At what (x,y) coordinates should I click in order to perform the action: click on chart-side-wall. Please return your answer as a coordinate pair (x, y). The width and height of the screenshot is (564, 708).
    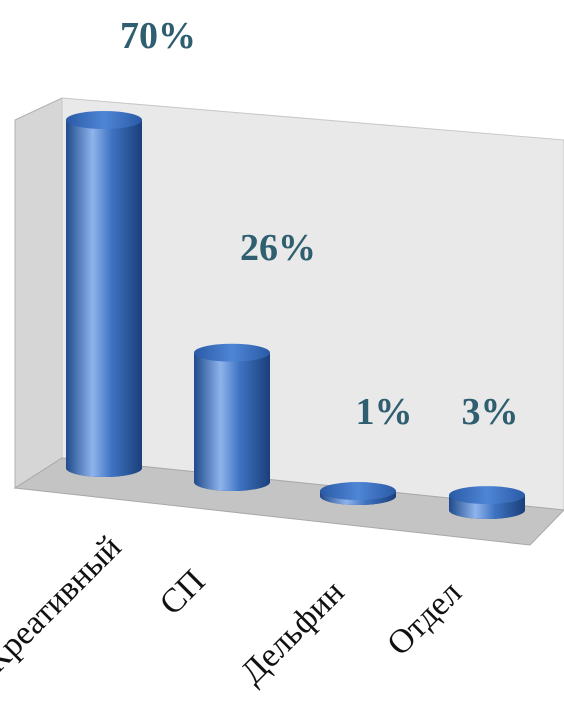
    Looking at the image, I should click on (38, 293).